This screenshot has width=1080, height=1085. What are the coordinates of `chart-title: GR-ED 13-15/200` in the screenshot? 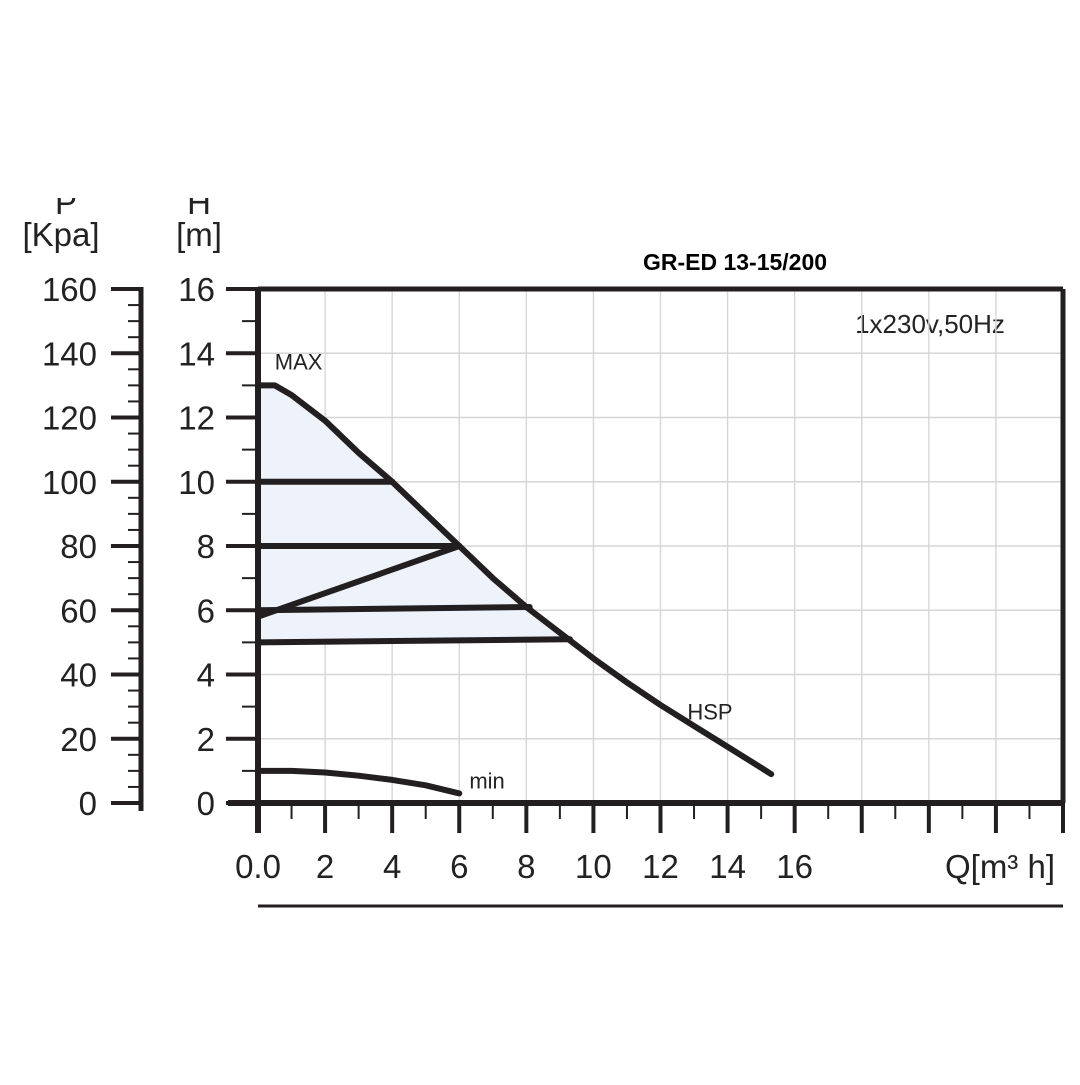 It's located at (735, 262).